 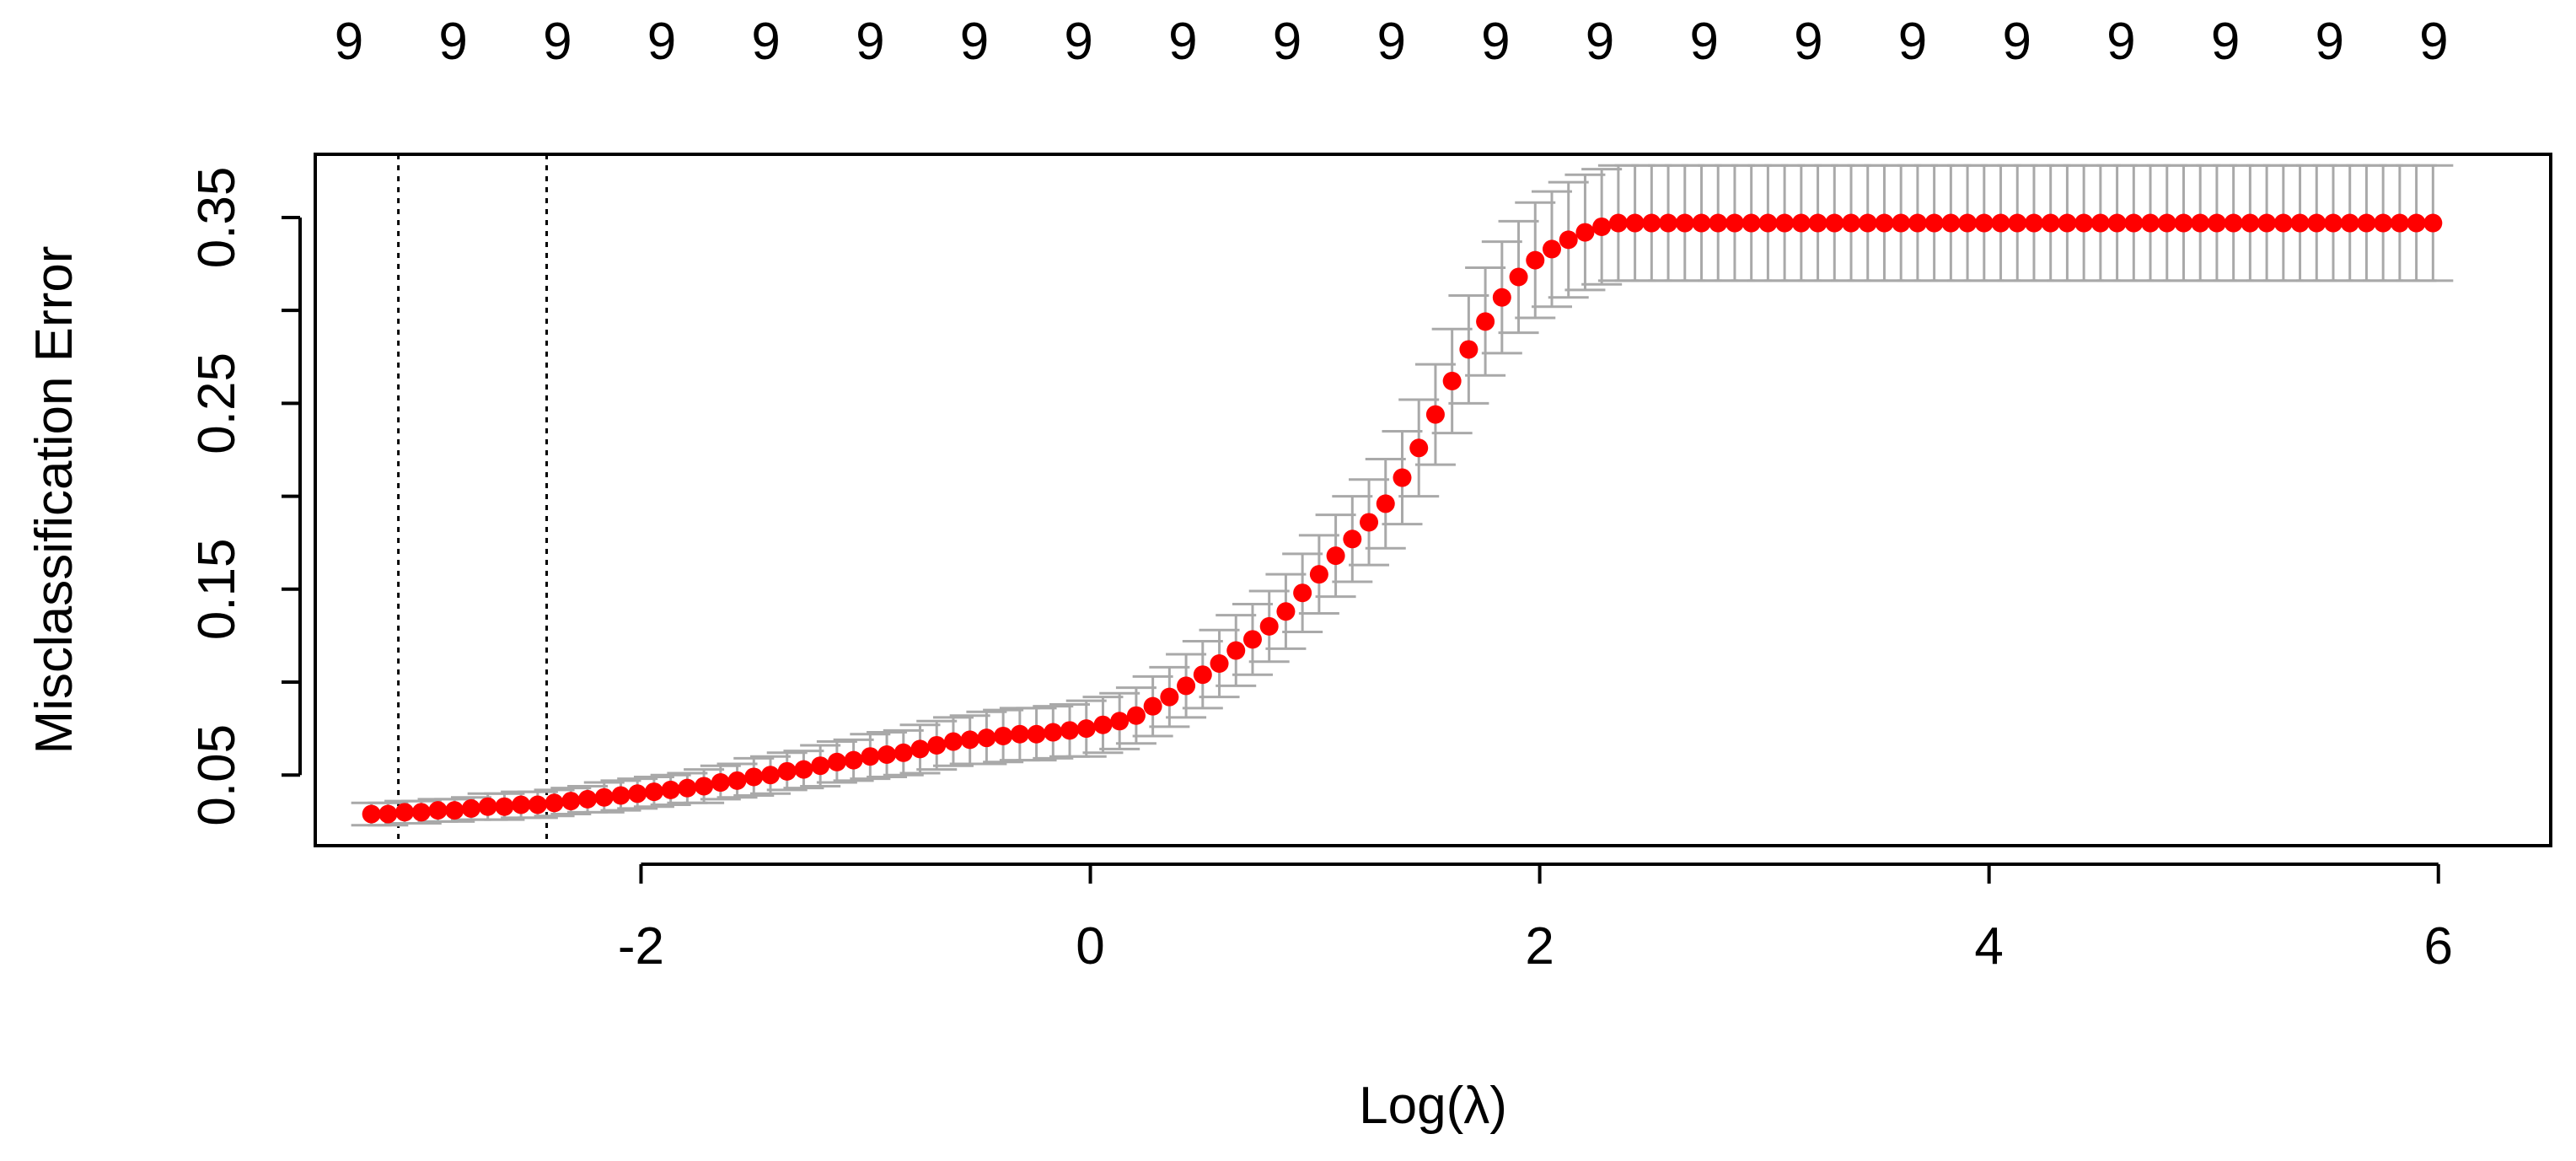 What do you see at coordinates (1392, 42) in the screenshot?
I see `top-axis-labels: 9 9 9 9 9 9 9 9 9 9 9 9 9 9 9 9 9 9 9 9 9` at bounding box center [1392, 42].